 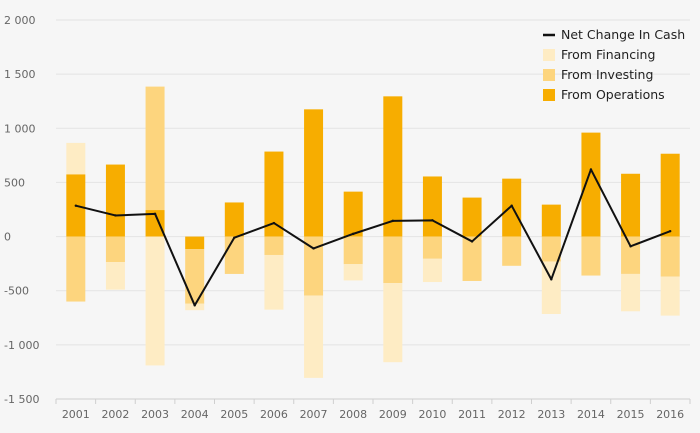 What do you see at coordinates (313, 248) in the screenshot?
I see `net-change-point-2007` at bounding box center [313, 248].